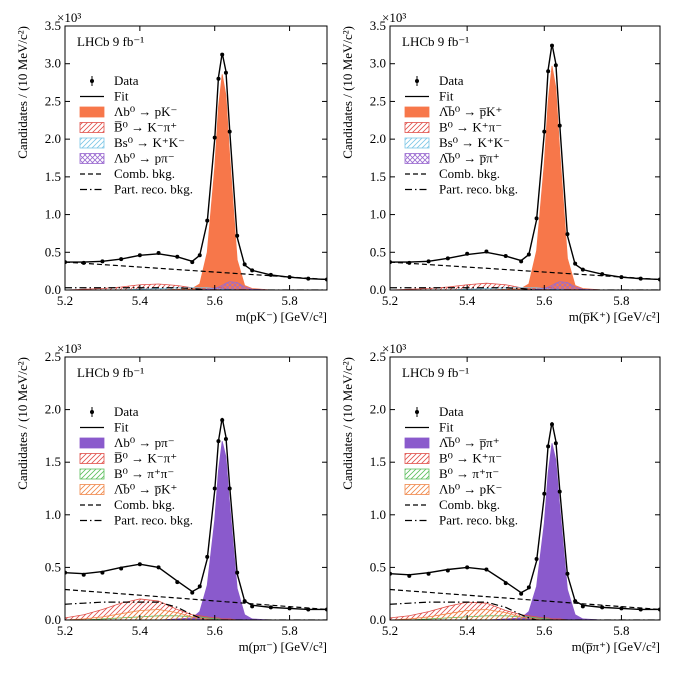 This screenshot has height=673, width=680. What do you see at coordinates (474, 142) in the screenshot?
I see `legend-label: Bs⁰ → K⁺K⁻` at bounding box center [474, 142].